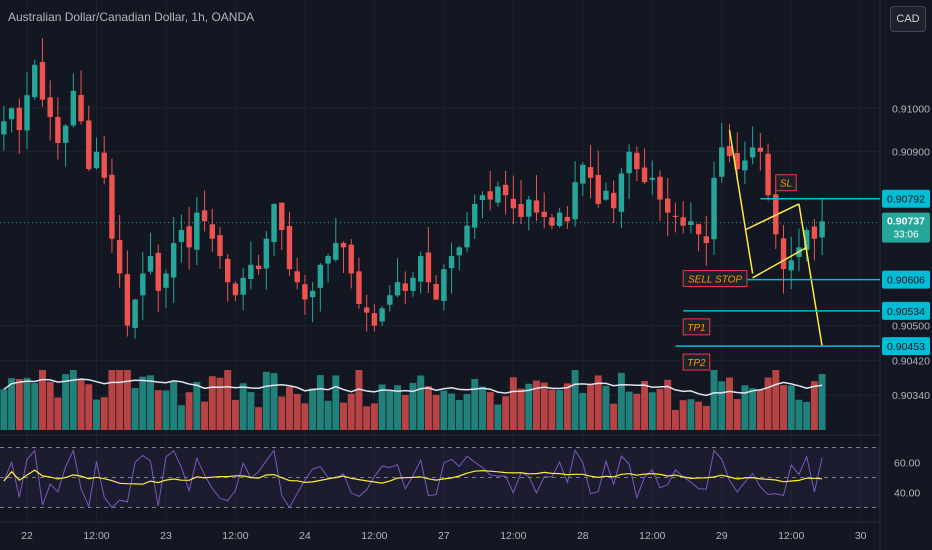  Describe the element at coordinates (911, 361) in the screenshot. I see `price-tick-label: 0.90420` at that location.